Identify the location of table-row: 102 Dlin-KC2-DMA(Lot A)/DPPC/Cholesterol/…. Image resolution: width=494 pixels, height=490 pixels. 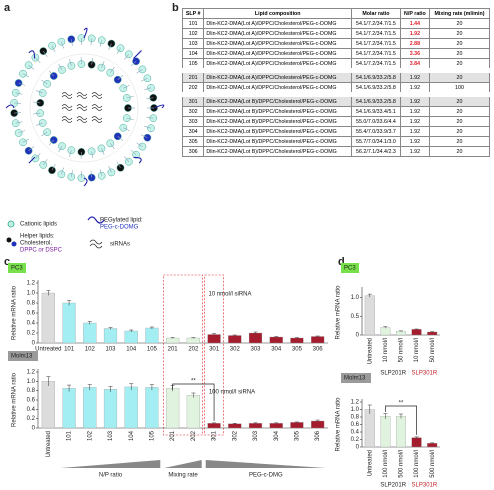
(336, 33).